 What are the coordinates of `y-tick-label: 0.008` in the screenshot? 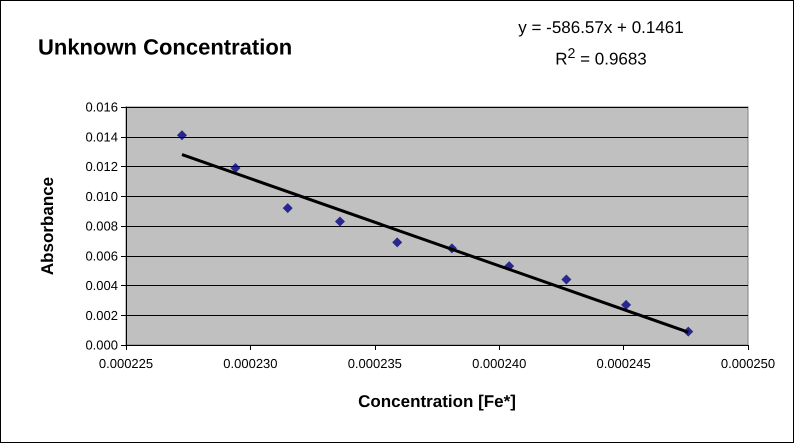 It's located at (101, 226).